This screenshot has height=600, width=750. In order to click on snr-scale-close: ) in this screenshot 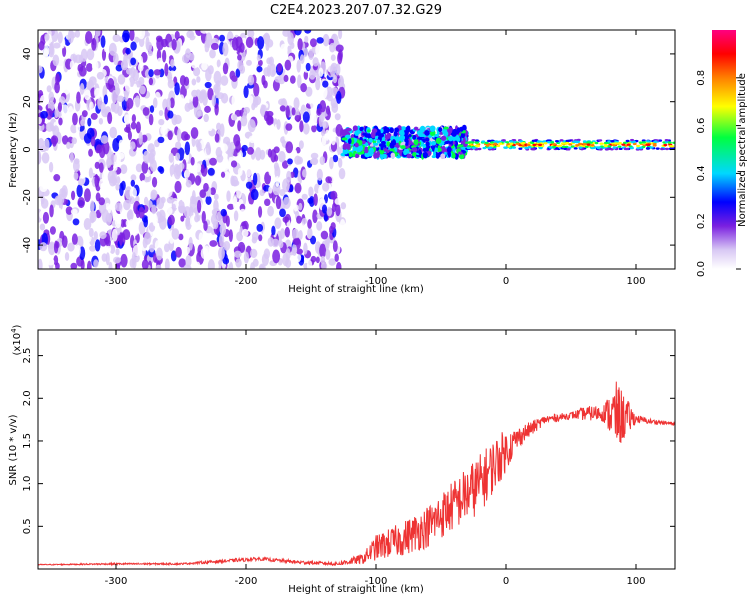, I will do `click(17, 326)`.